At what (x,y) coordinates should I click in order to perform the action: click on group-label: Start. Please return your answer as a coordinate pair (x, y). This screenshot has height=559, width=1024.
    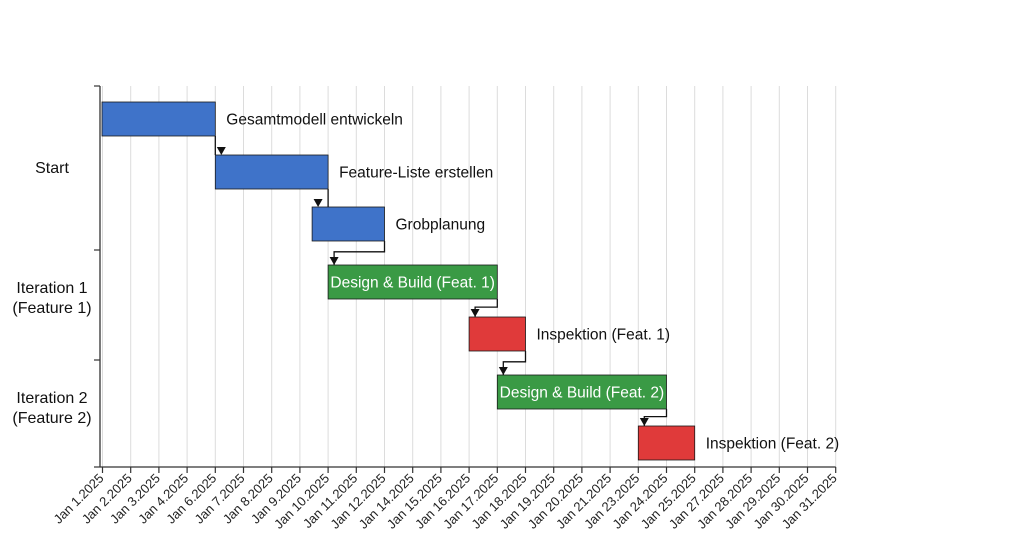
    Looking at the image, I should click on (52, 168).